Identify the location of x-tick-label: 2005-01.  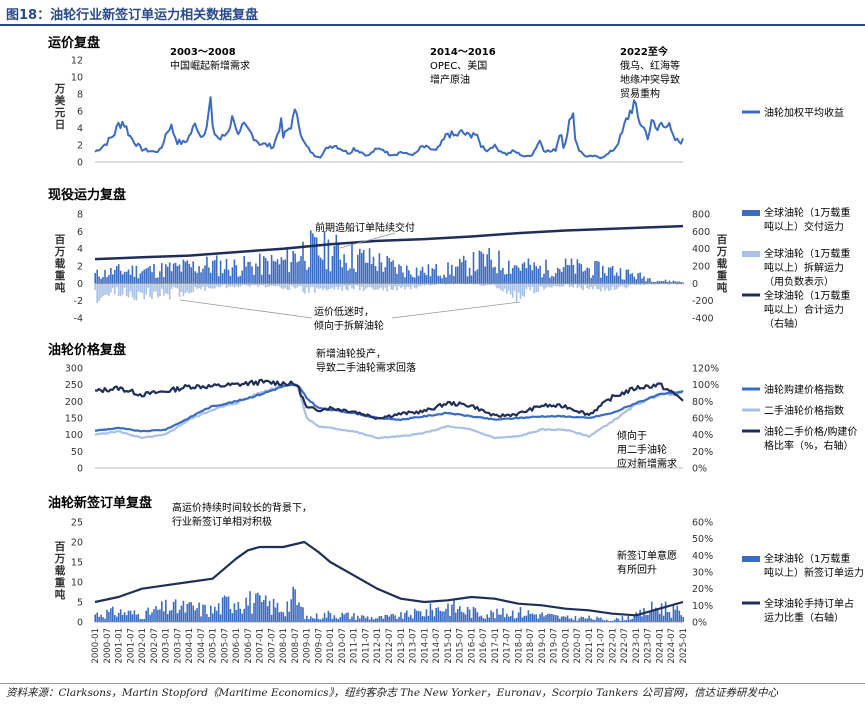
(214, 646).